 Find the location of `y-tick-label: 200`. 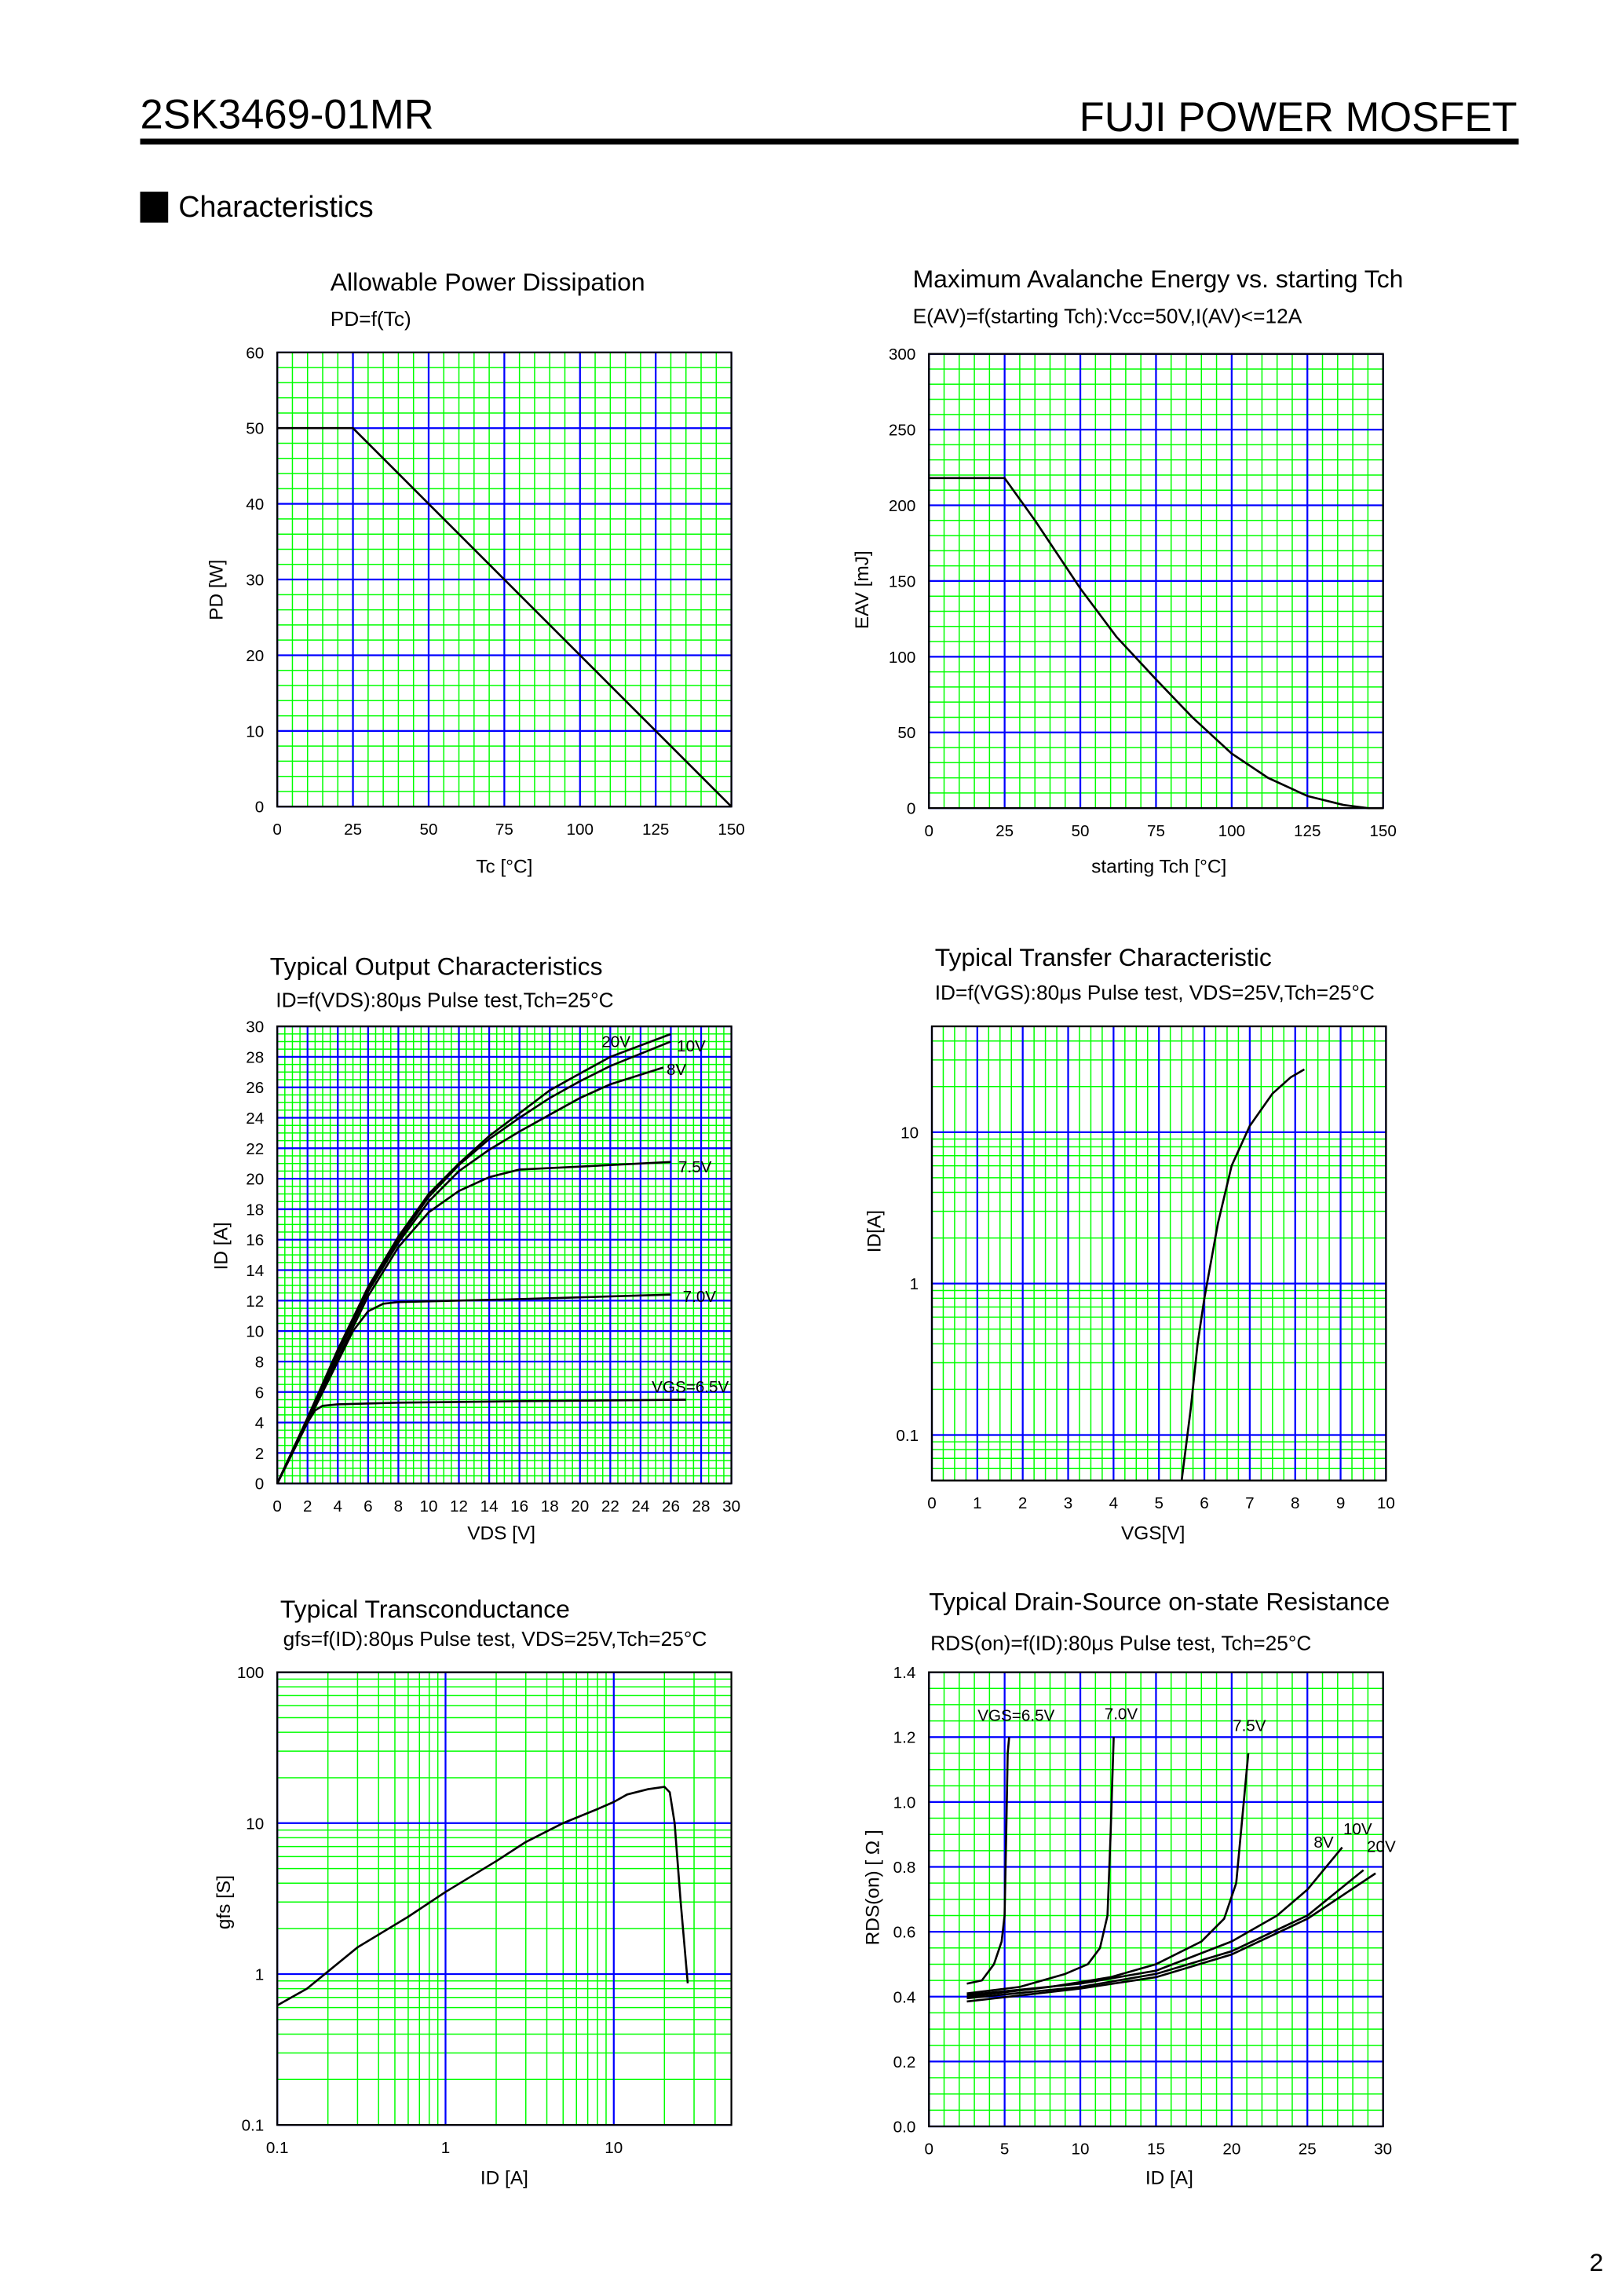

y-tick-label: 200 is located at coordinates (902, 506).